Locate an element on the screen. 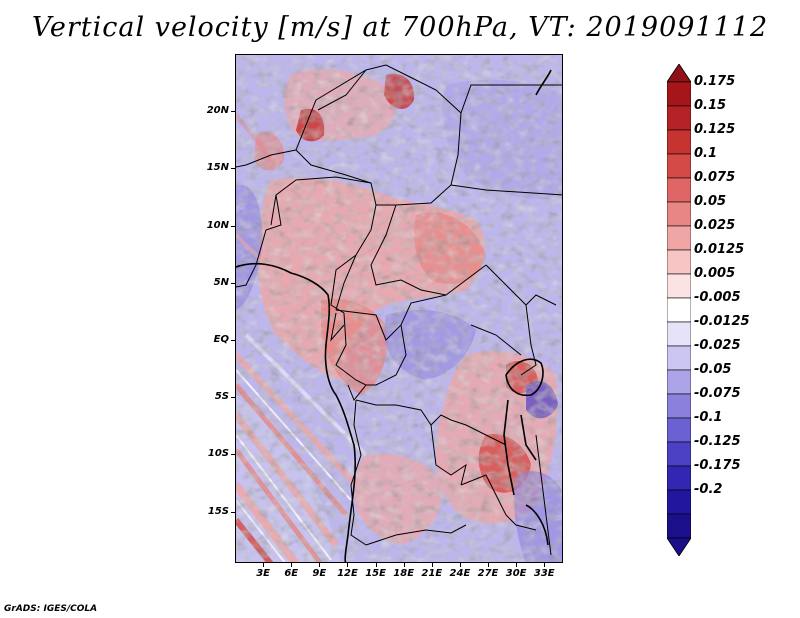 The image size is (800, 618). lat-tick-label: 15S is located at coordinates (218, 511).